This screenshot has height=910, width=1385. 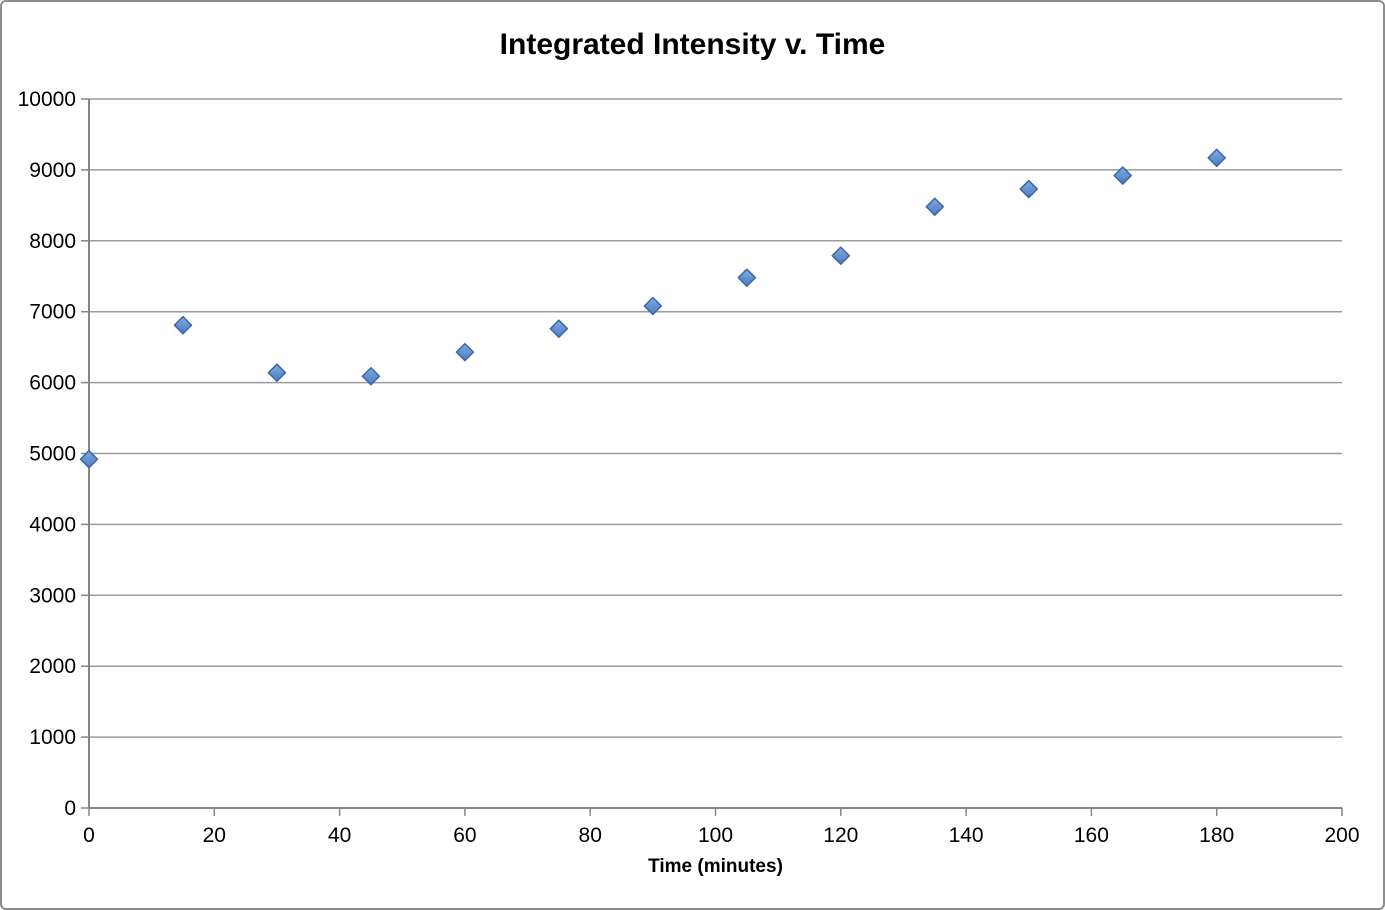 I want to click on y-tick-label: 2000, so click(x=52, y=666).